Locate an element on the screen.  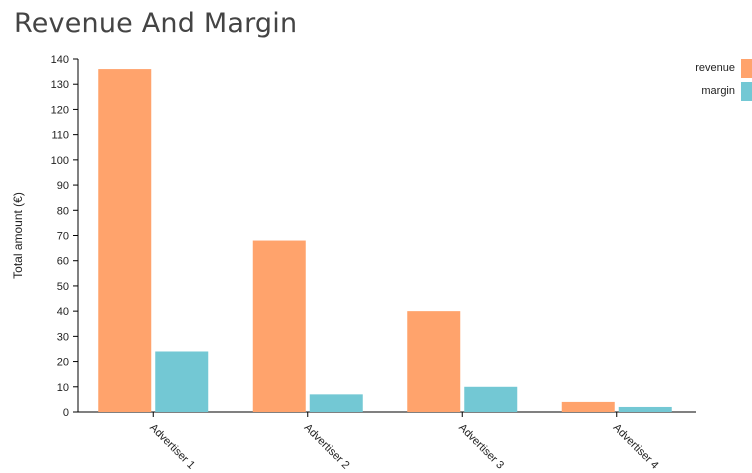
legend-label: revenue is located at coordinates (715, 68).